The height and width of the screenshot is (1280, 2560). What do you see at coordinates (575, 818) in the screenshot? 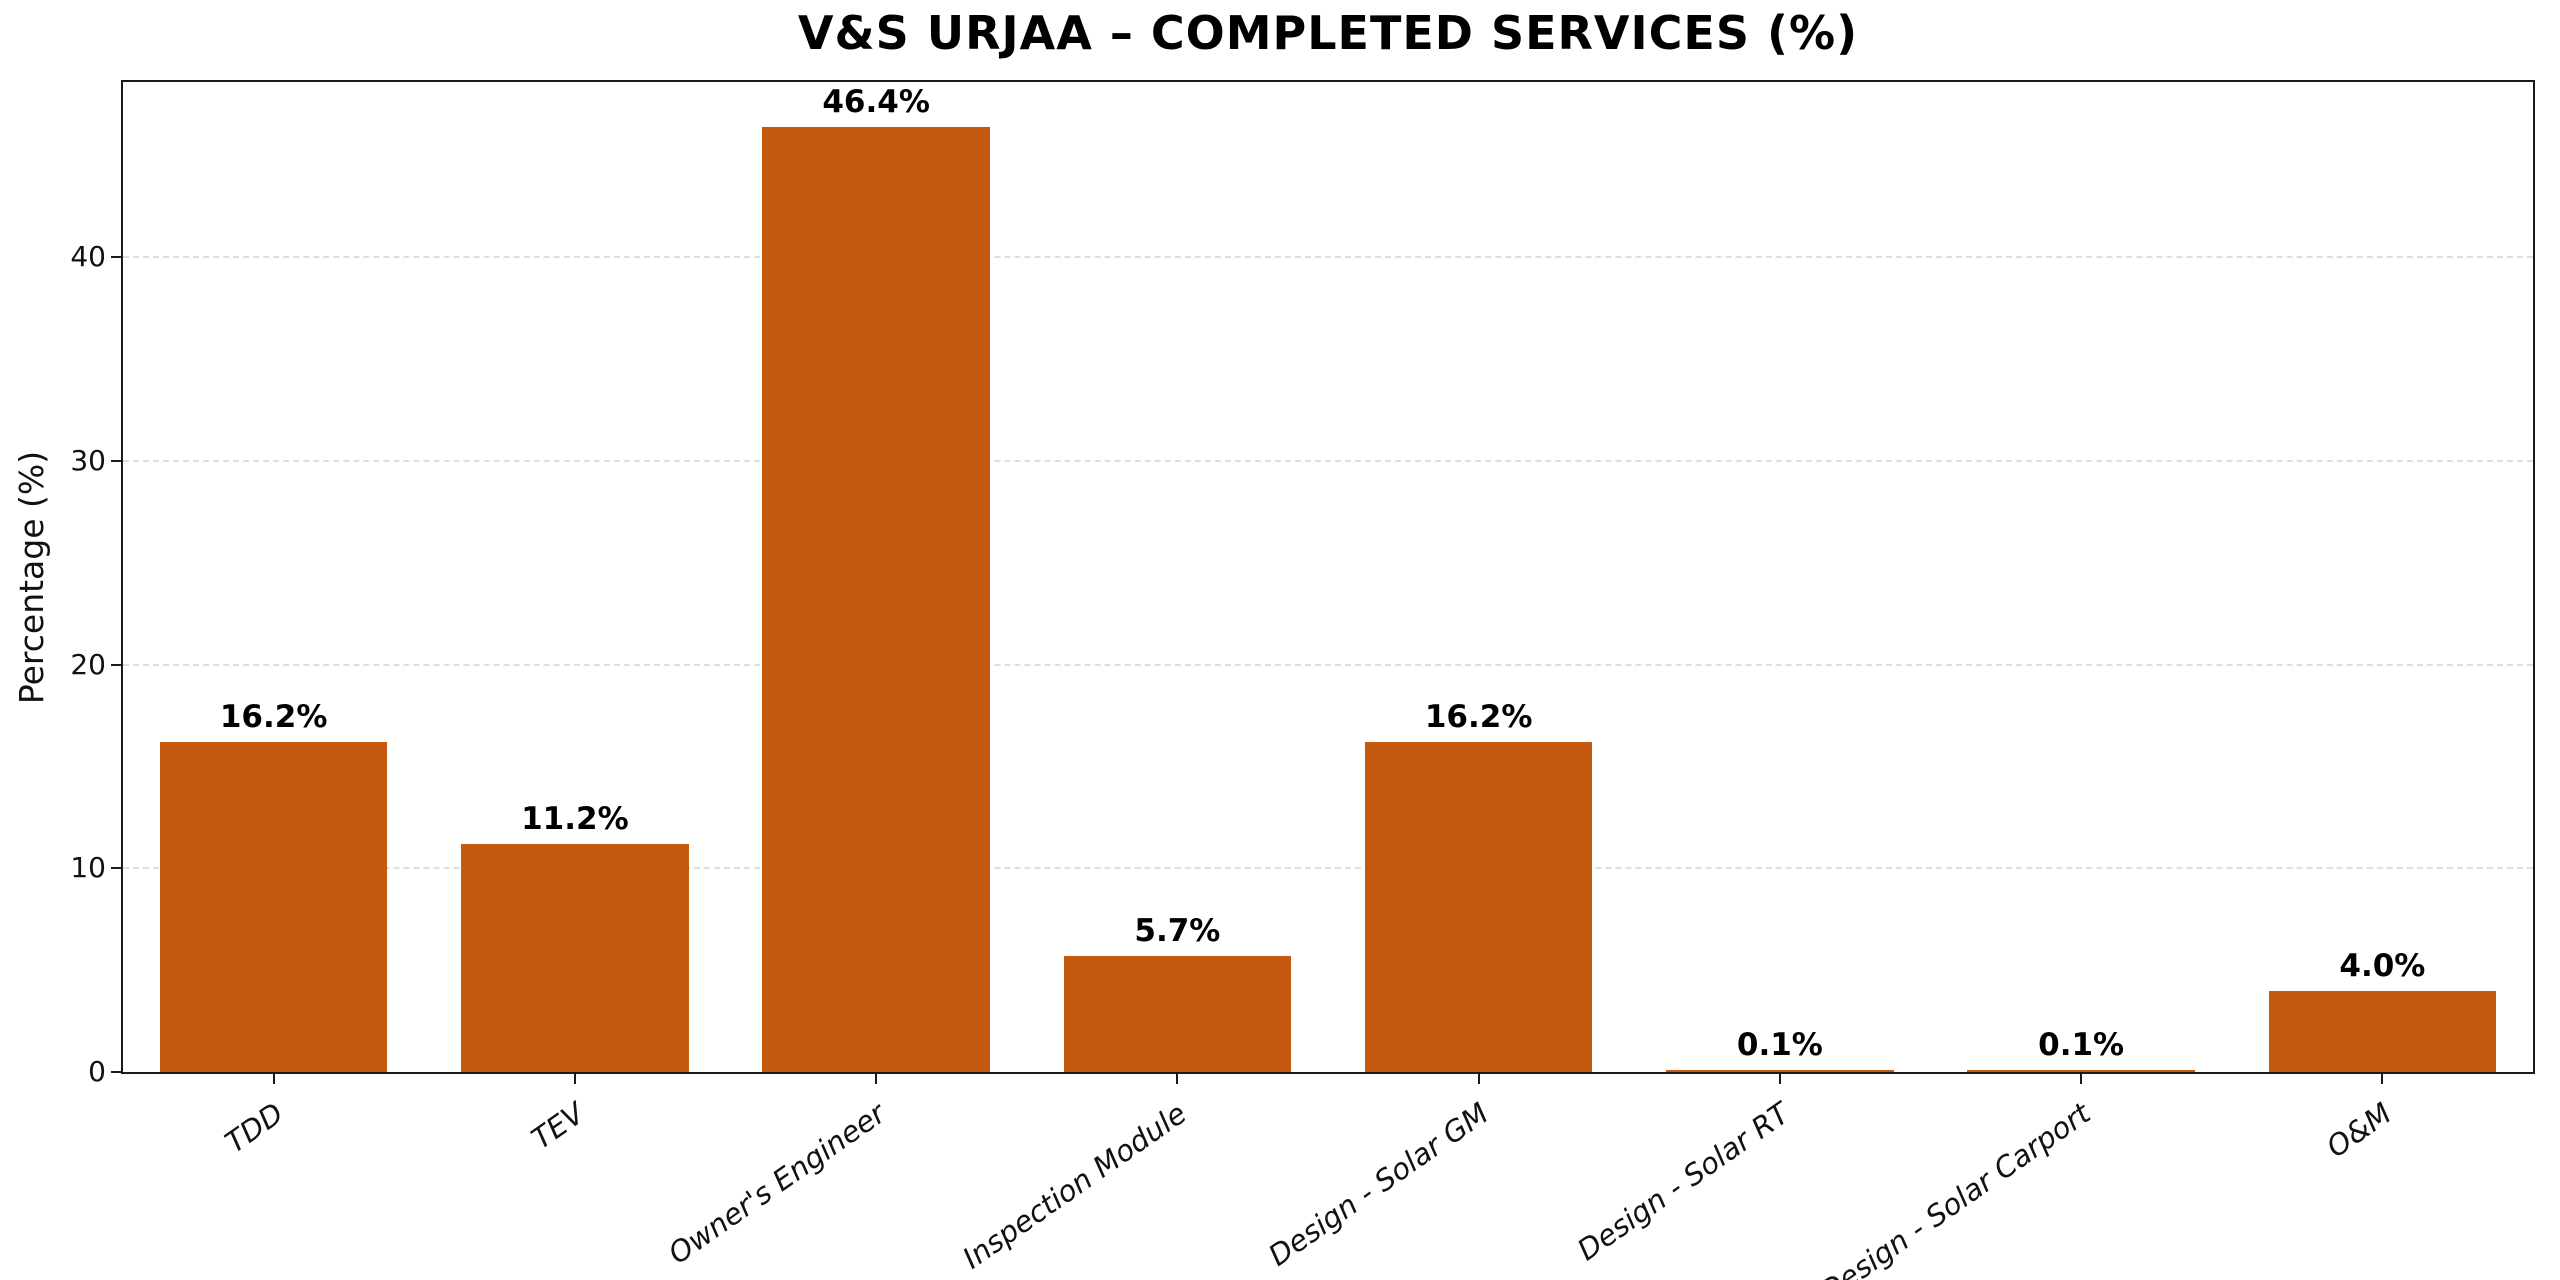
I see `bar-value-label-2: 11.2%` at bounding box center [575, 818].